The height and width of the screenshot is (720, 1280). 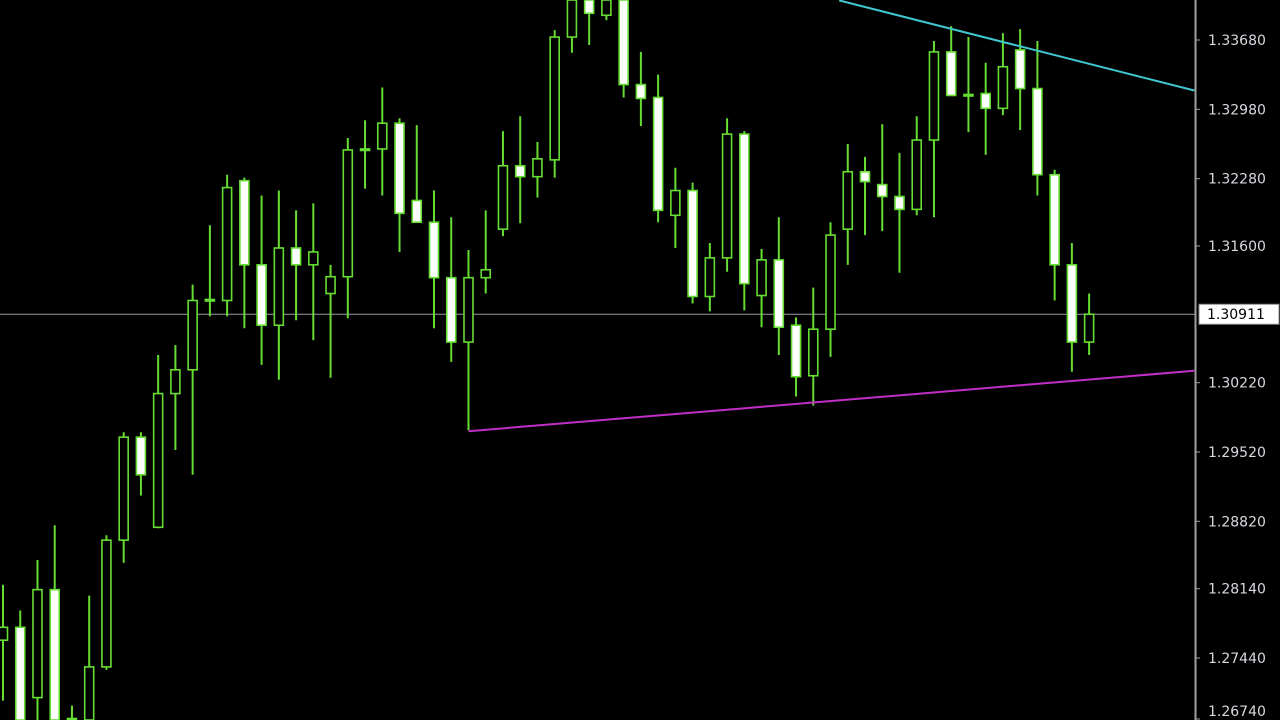 I want to click on axis-tick-label: 1.32280, so click(x=1237, y=180).